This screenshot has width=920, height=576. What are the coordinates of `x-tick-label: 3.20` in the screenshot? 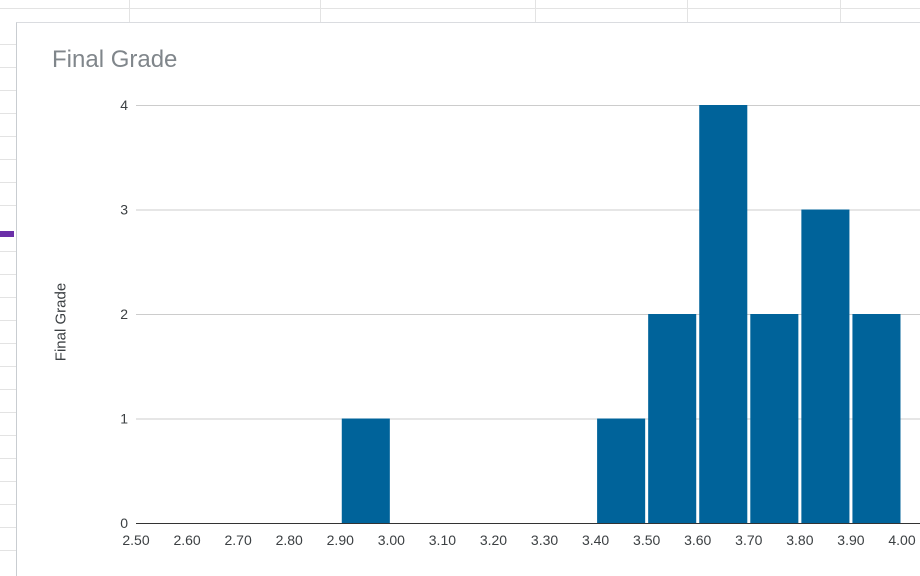 It's located at (493, 540).